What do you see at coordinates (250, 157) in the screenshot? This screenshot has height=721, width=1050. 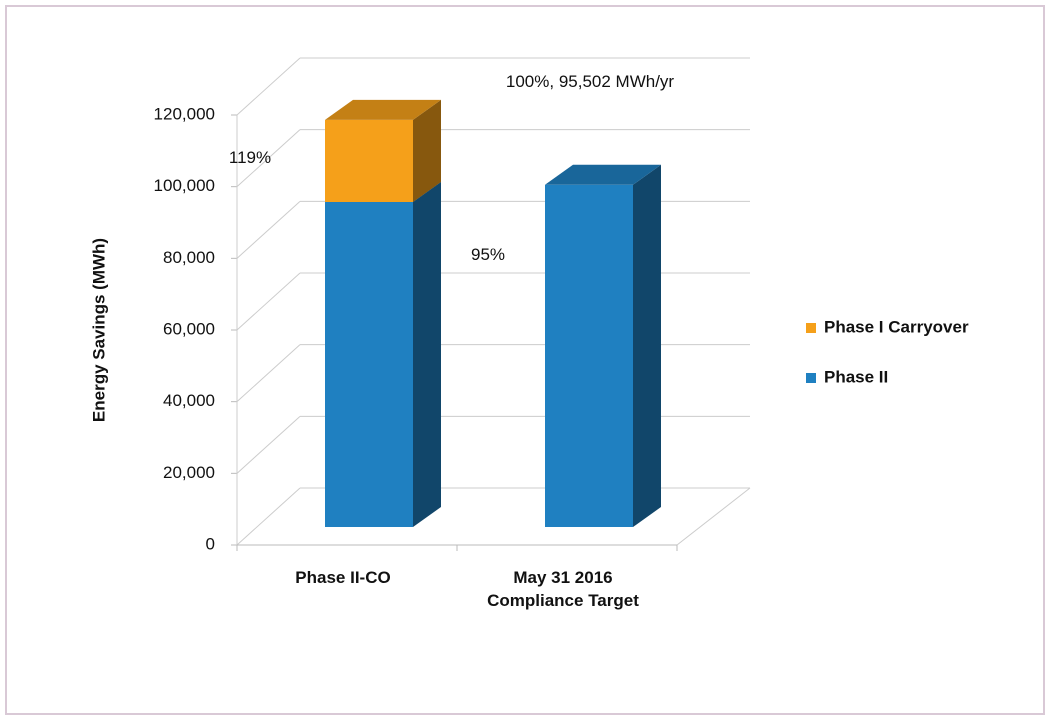 I see `annotation: 119%` at bounding box center [250, 157].